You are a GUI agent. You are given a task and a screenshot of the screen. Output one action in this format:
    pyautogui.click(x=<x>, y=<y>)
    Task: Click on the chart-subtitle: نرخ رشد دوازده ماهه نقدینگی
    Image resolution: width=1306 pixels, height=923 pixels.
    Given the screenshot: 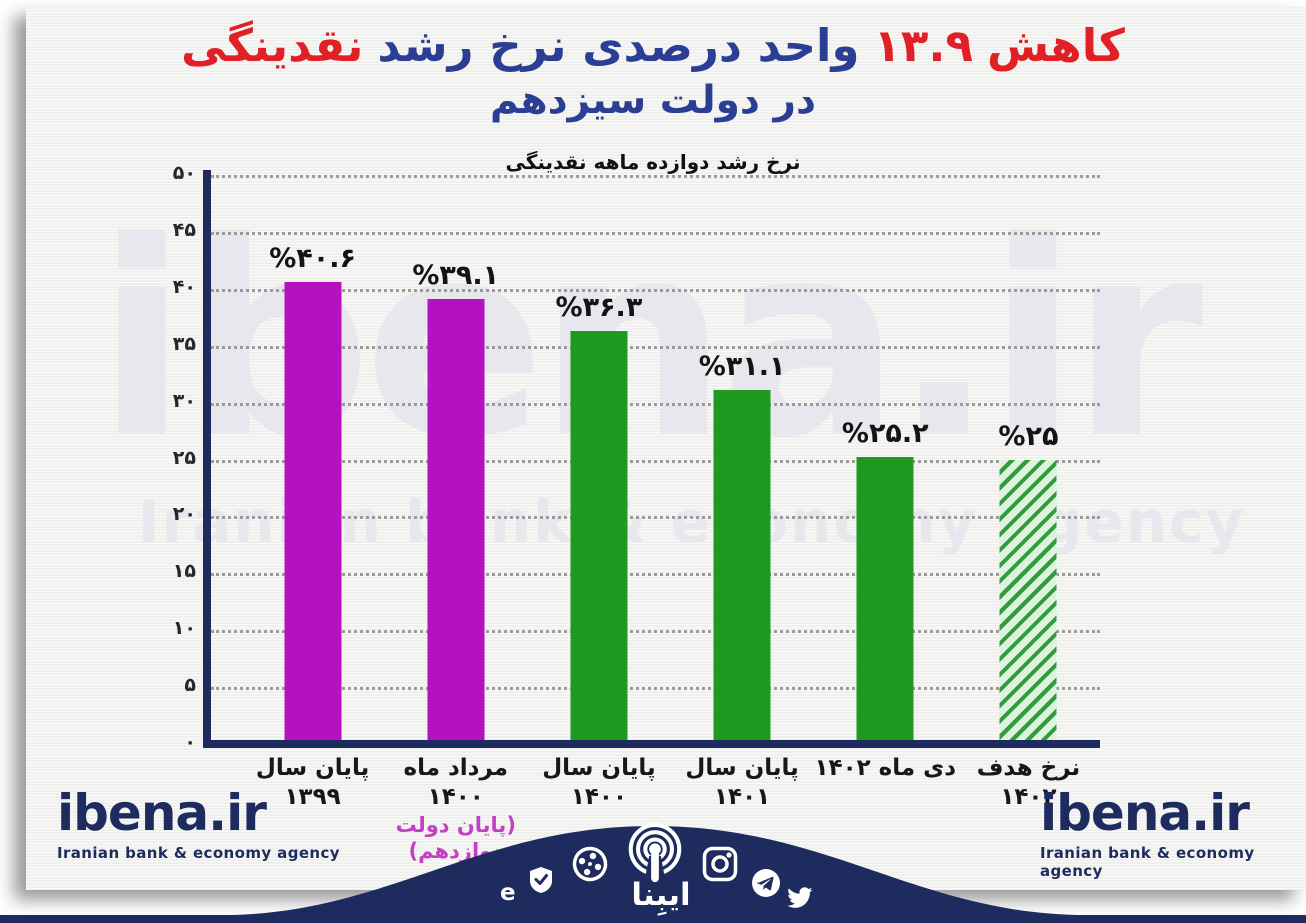 What is the action you would take?
    pyautogui.click(x=653, y=162)
    